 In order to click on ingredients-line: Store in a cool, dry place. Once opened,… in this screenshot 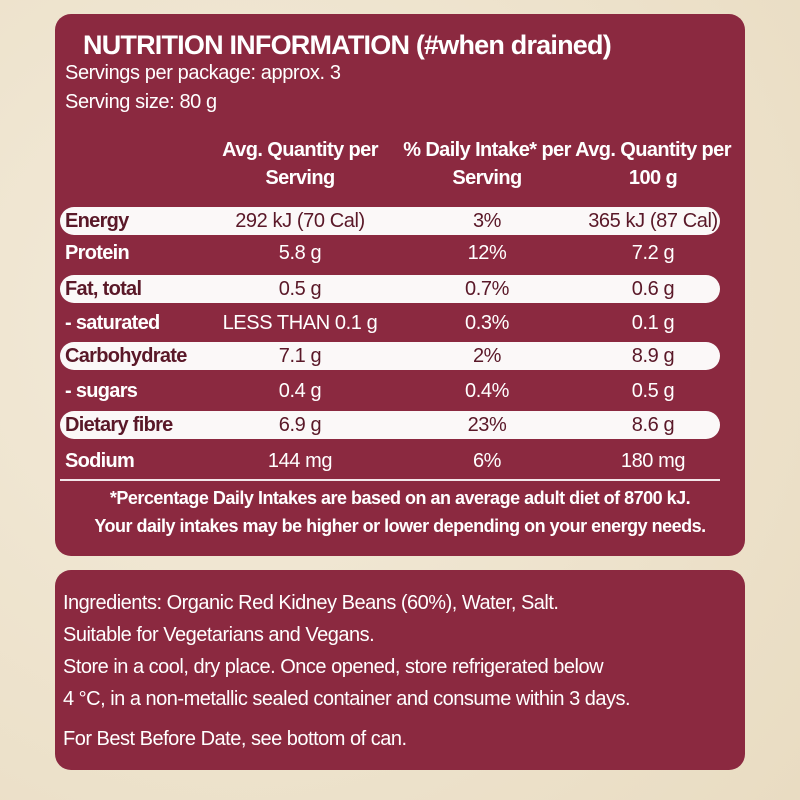, I will do `click(333, 667)`.